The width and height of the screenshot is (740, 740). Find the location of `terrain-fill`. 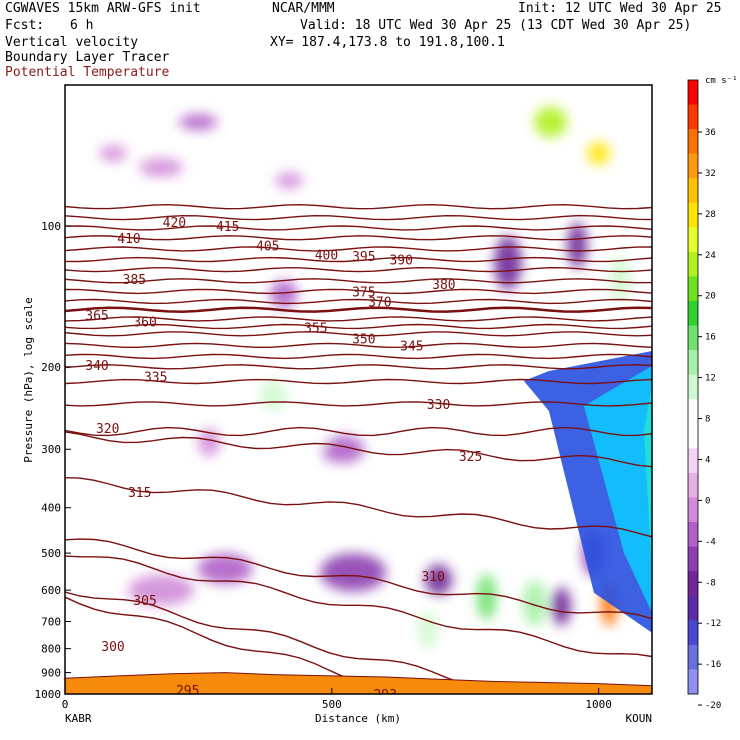

terrain-fill is located at coordinates (358, 683).